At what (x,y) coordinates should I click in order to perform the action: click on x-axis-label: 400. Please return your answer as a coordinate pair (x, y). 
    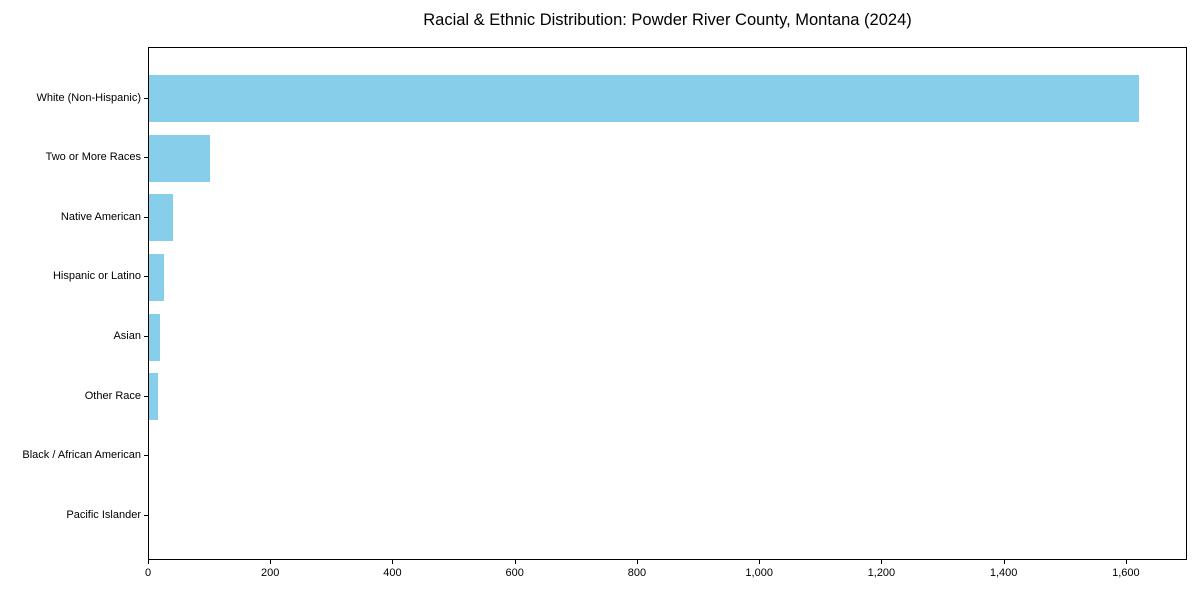
    Looking at the image, I should click on (392, 573).